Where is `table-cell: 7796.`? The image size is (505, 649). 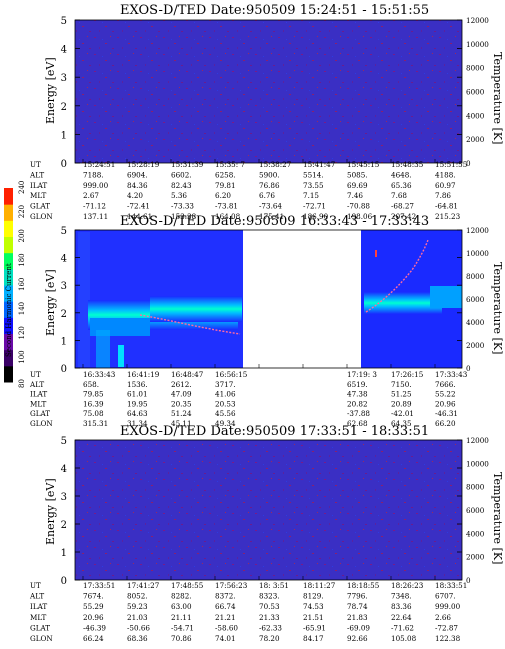
table-cell: 7796. is located at coordinates (357, 596).